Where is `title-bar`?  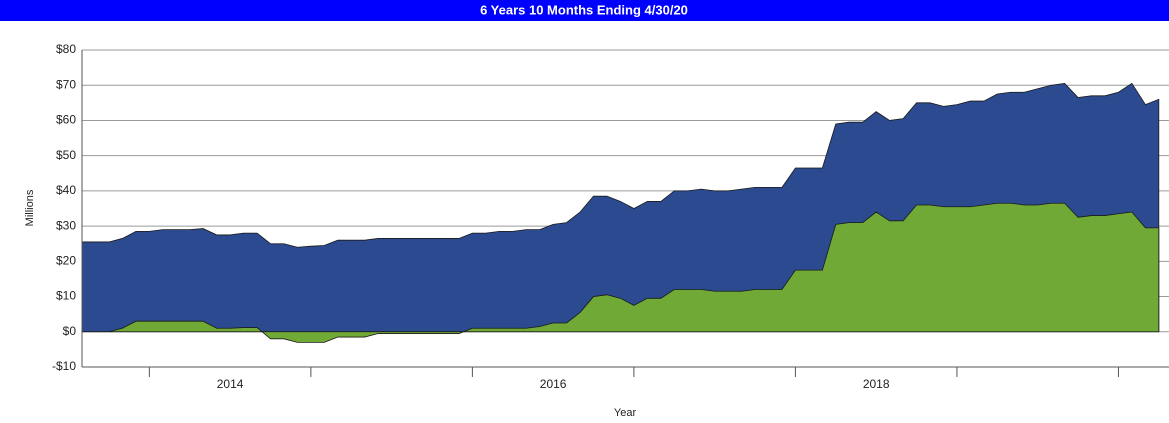
title-bar is located at coordinates (584, 10).